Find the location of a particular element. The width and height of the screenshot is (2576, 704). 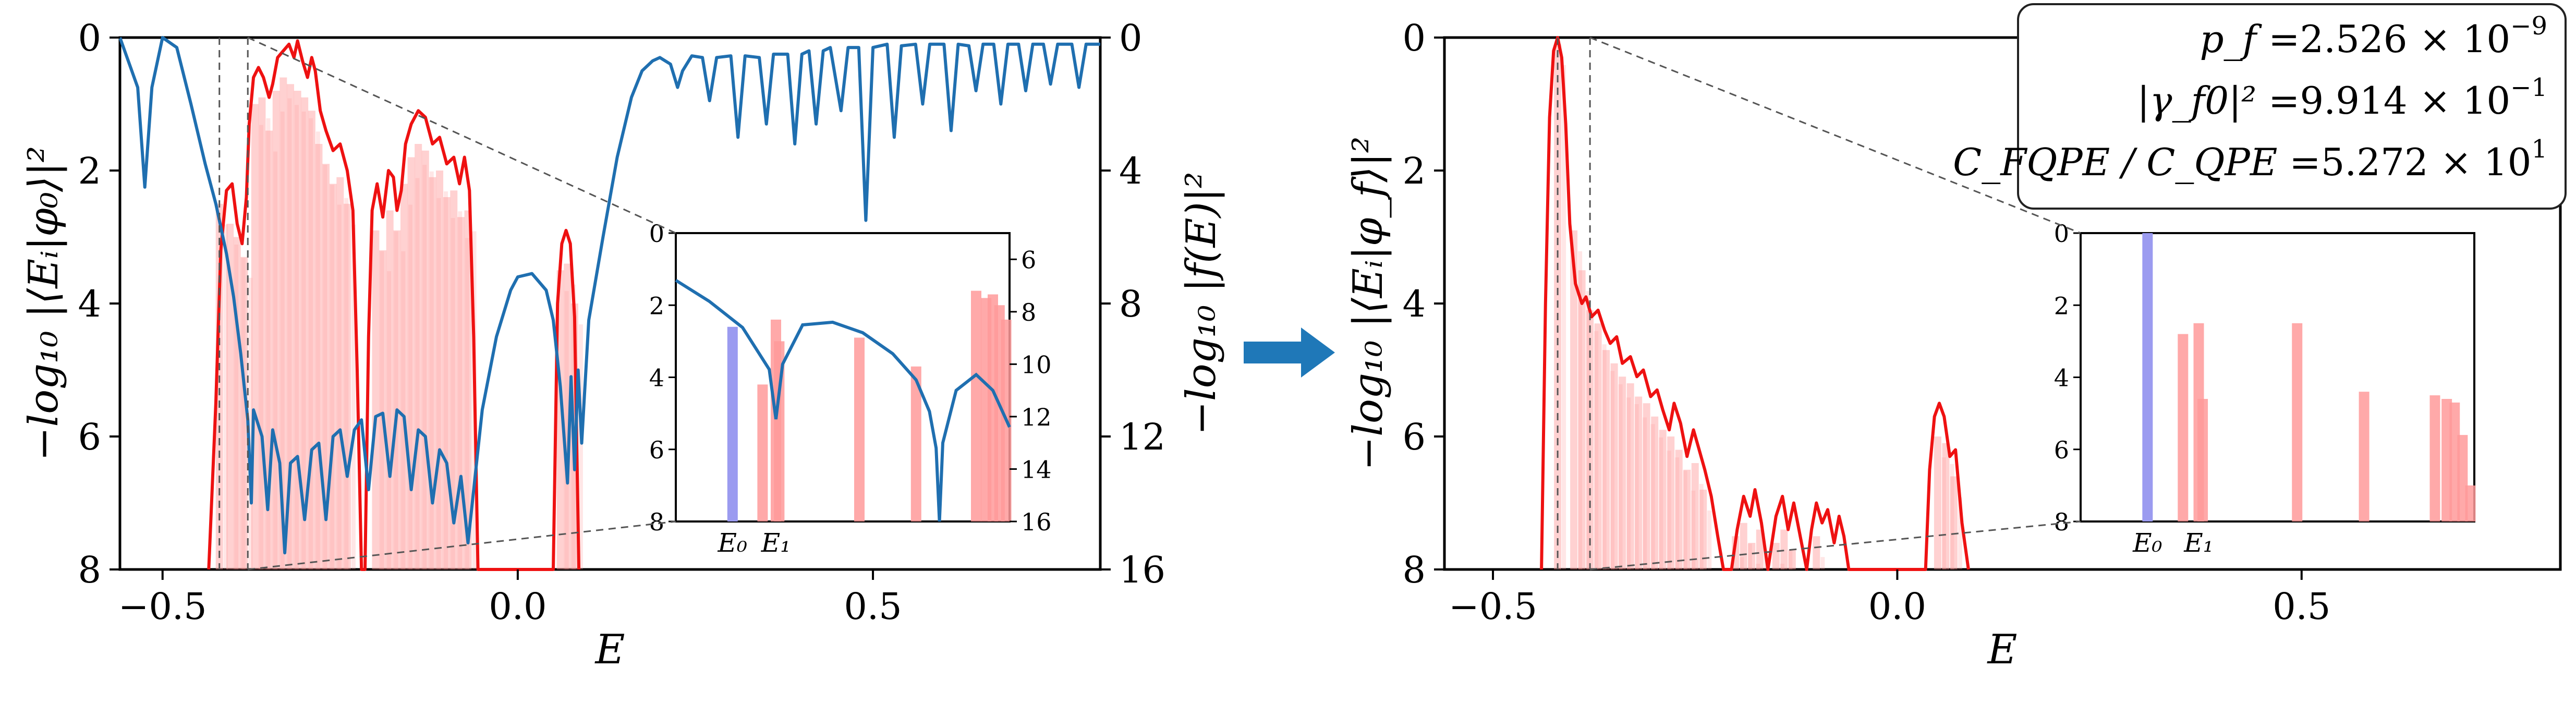

y-tick-label: 4 is located at coordinates (1414, 304).